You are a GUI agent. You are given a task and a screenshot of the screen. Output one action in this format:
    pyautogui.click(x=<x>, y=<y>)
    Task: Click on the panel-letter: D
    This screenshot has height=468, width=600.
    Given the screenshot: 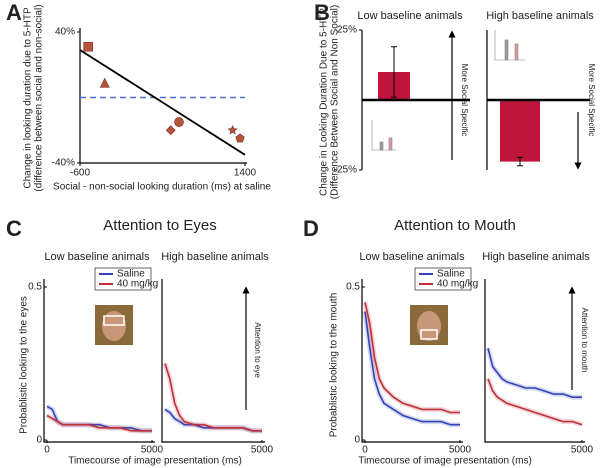 What is the action you would take?
    pyautogui.click(x=311, y=228)
    